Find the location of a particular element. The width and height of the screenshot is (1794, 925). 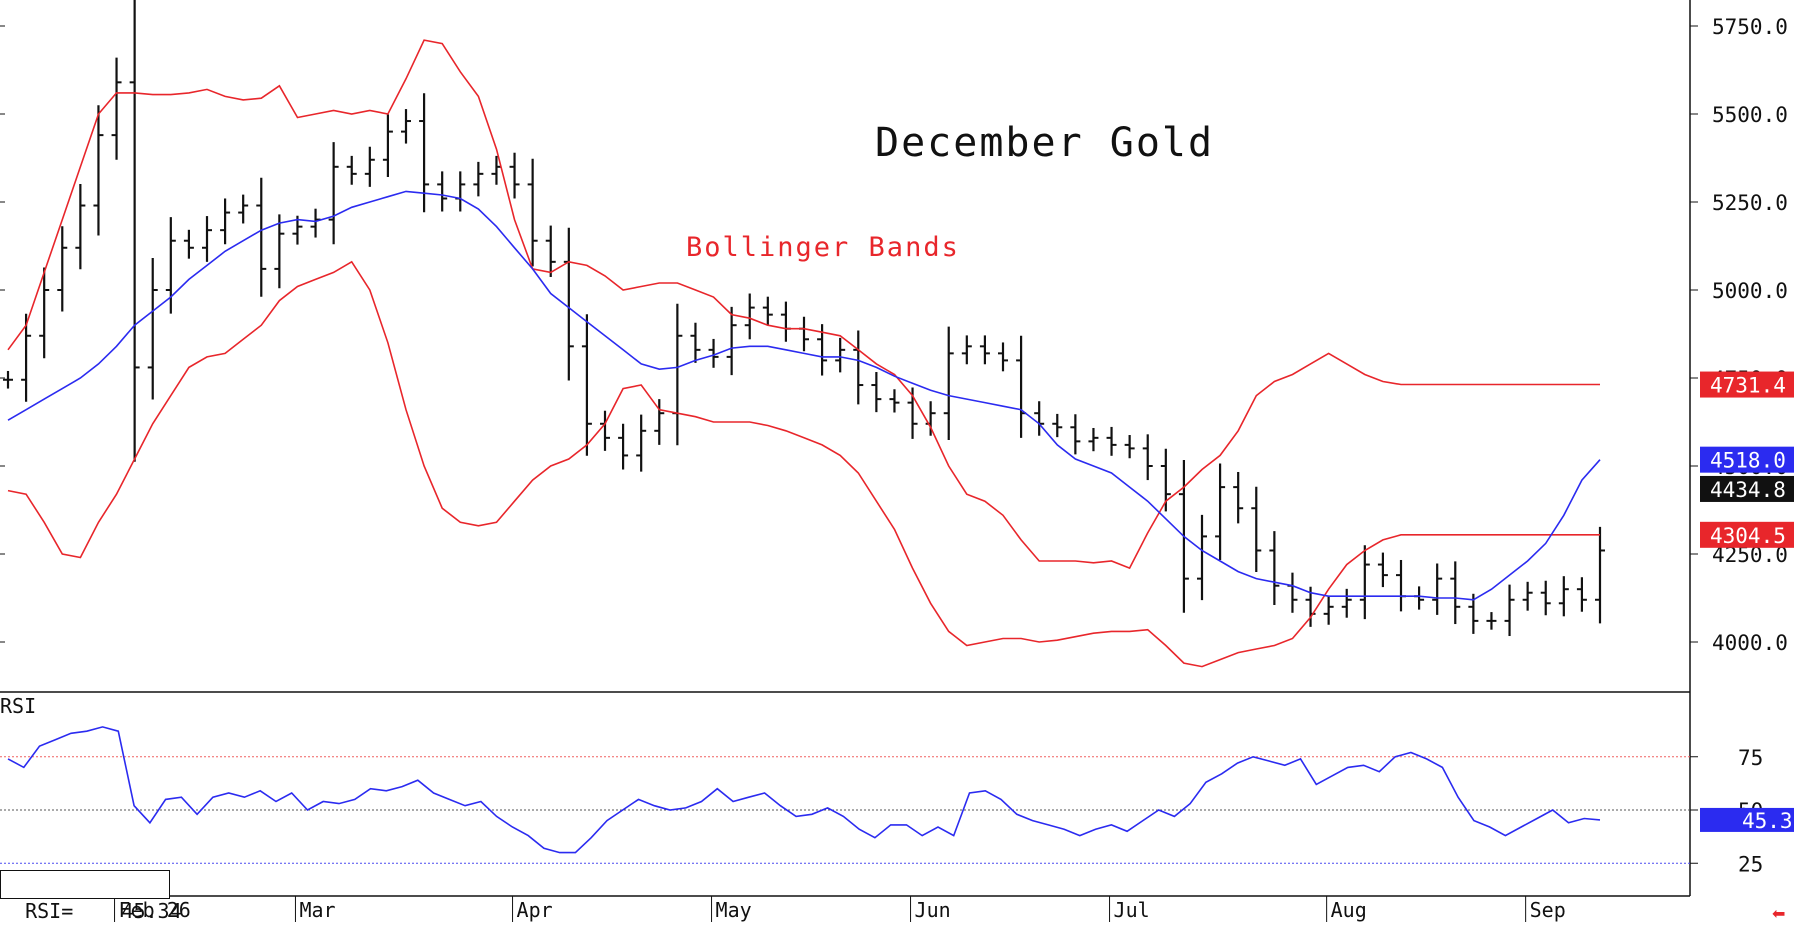

rsi-readout-label: RSI= is located at coordinates (49, 911).